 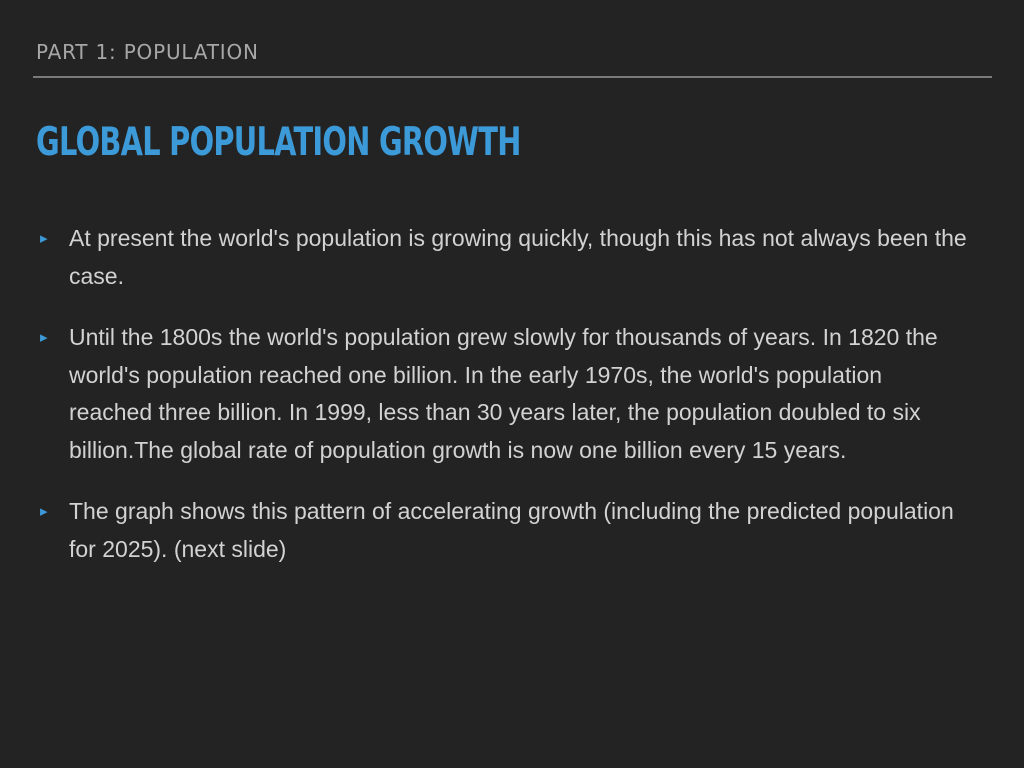 I want to click on slide-title: GLOBAL POPULATION GROWTH, so click(x=278, y=142).